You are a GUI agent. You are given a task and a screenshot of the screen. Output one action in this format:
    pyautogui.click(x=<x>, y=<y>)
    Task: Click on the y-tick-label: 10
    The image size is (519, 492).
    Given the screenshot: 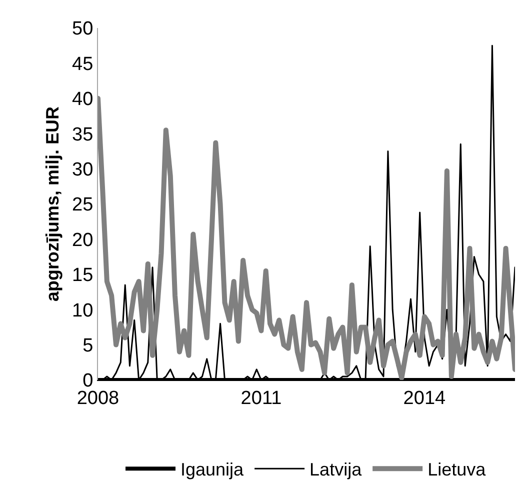 What is the action you would take?
    pyautogui.click(x=83, y=311)
    